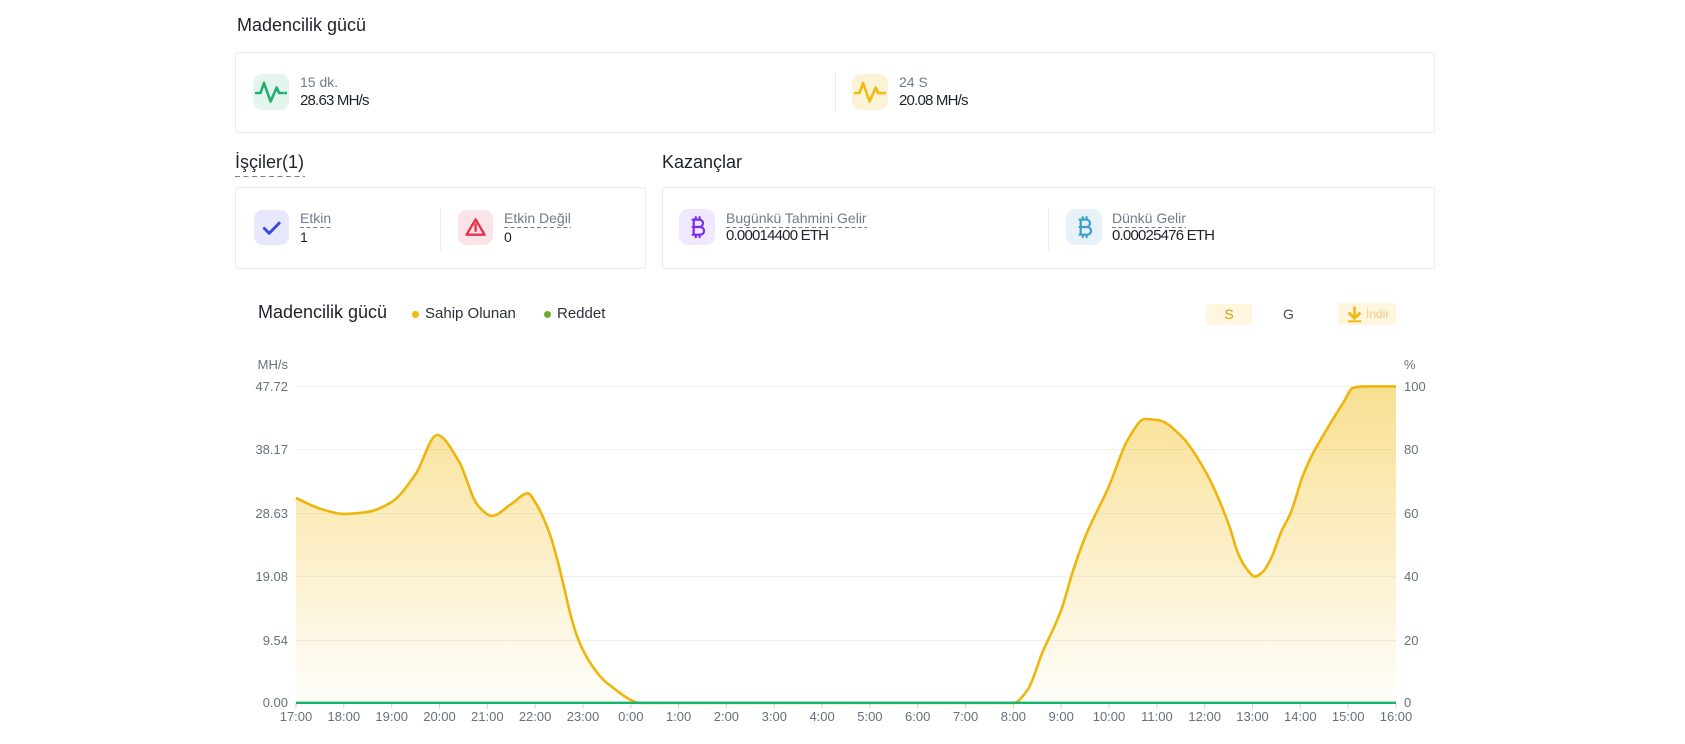 The width and height of the screenshot is (1685, 744). Describe the element at coordinates (1396, 716) in the screenshot. I see `svg-text: 16:00` at that location.